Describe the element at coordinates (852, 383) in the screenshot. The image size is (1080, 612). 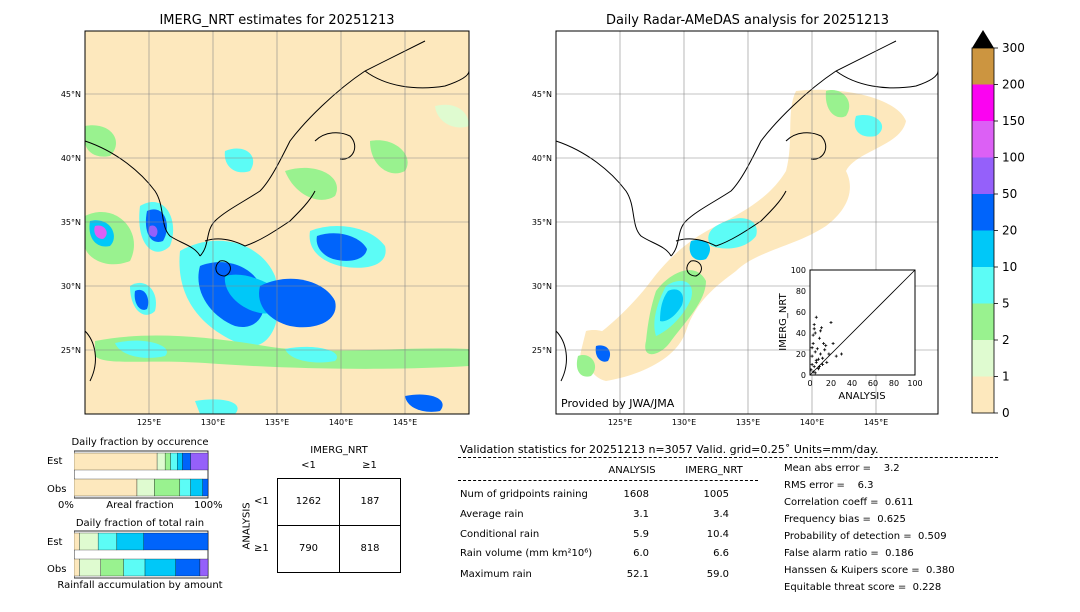
I see `scatter-x-tick: 40` at that location.